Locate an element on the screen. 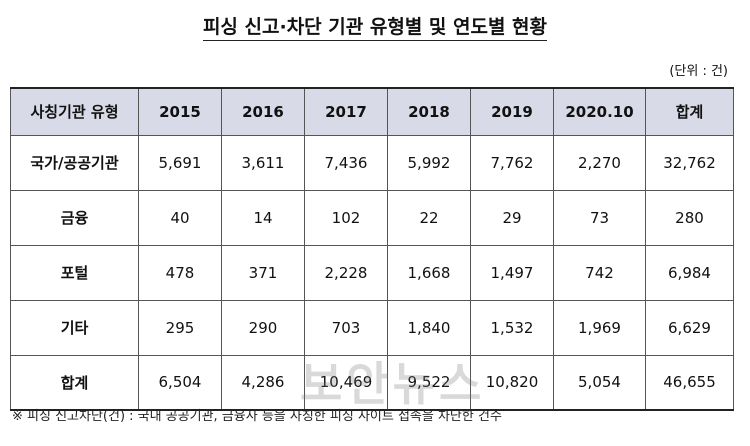 This screenshot has width=750, height=446. table-cell: 46,655 is located at coordinates (689, 382).